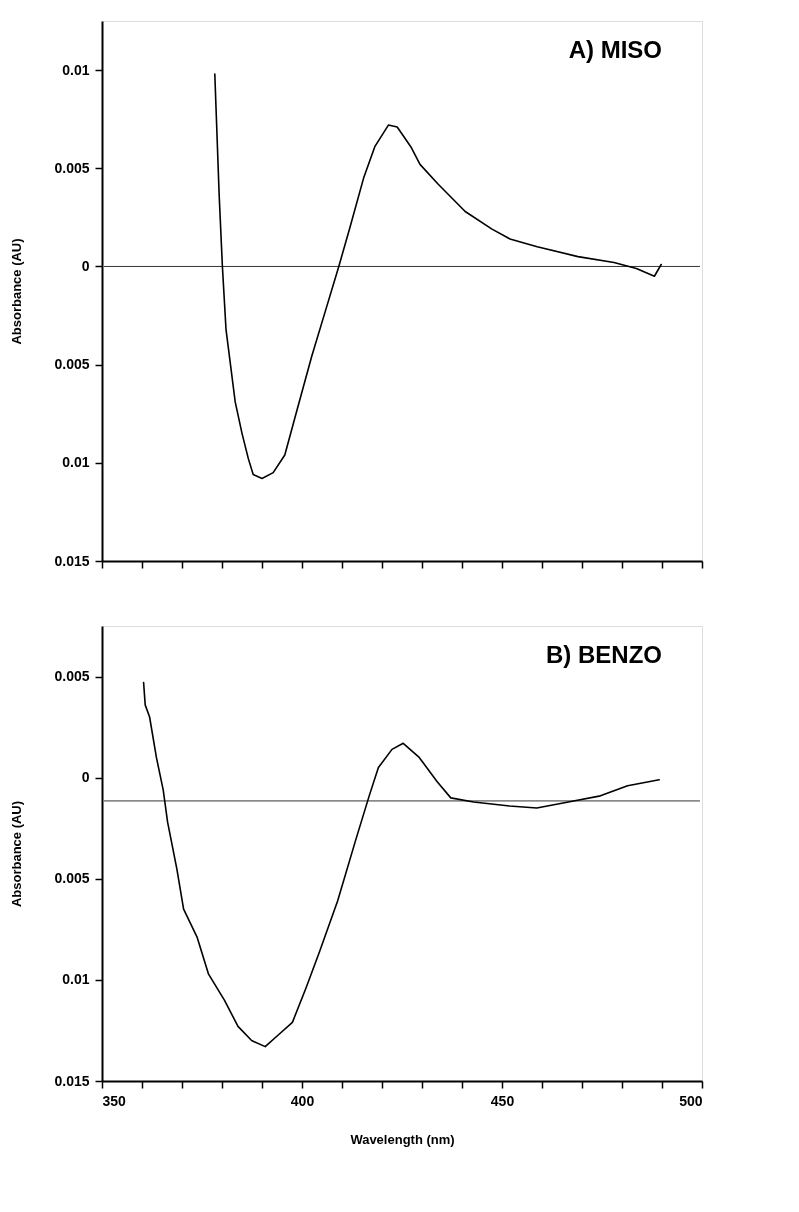 This screenshot has width=799, height=1212. I want to click on x-tick-label: 450, so click(502, 1100).